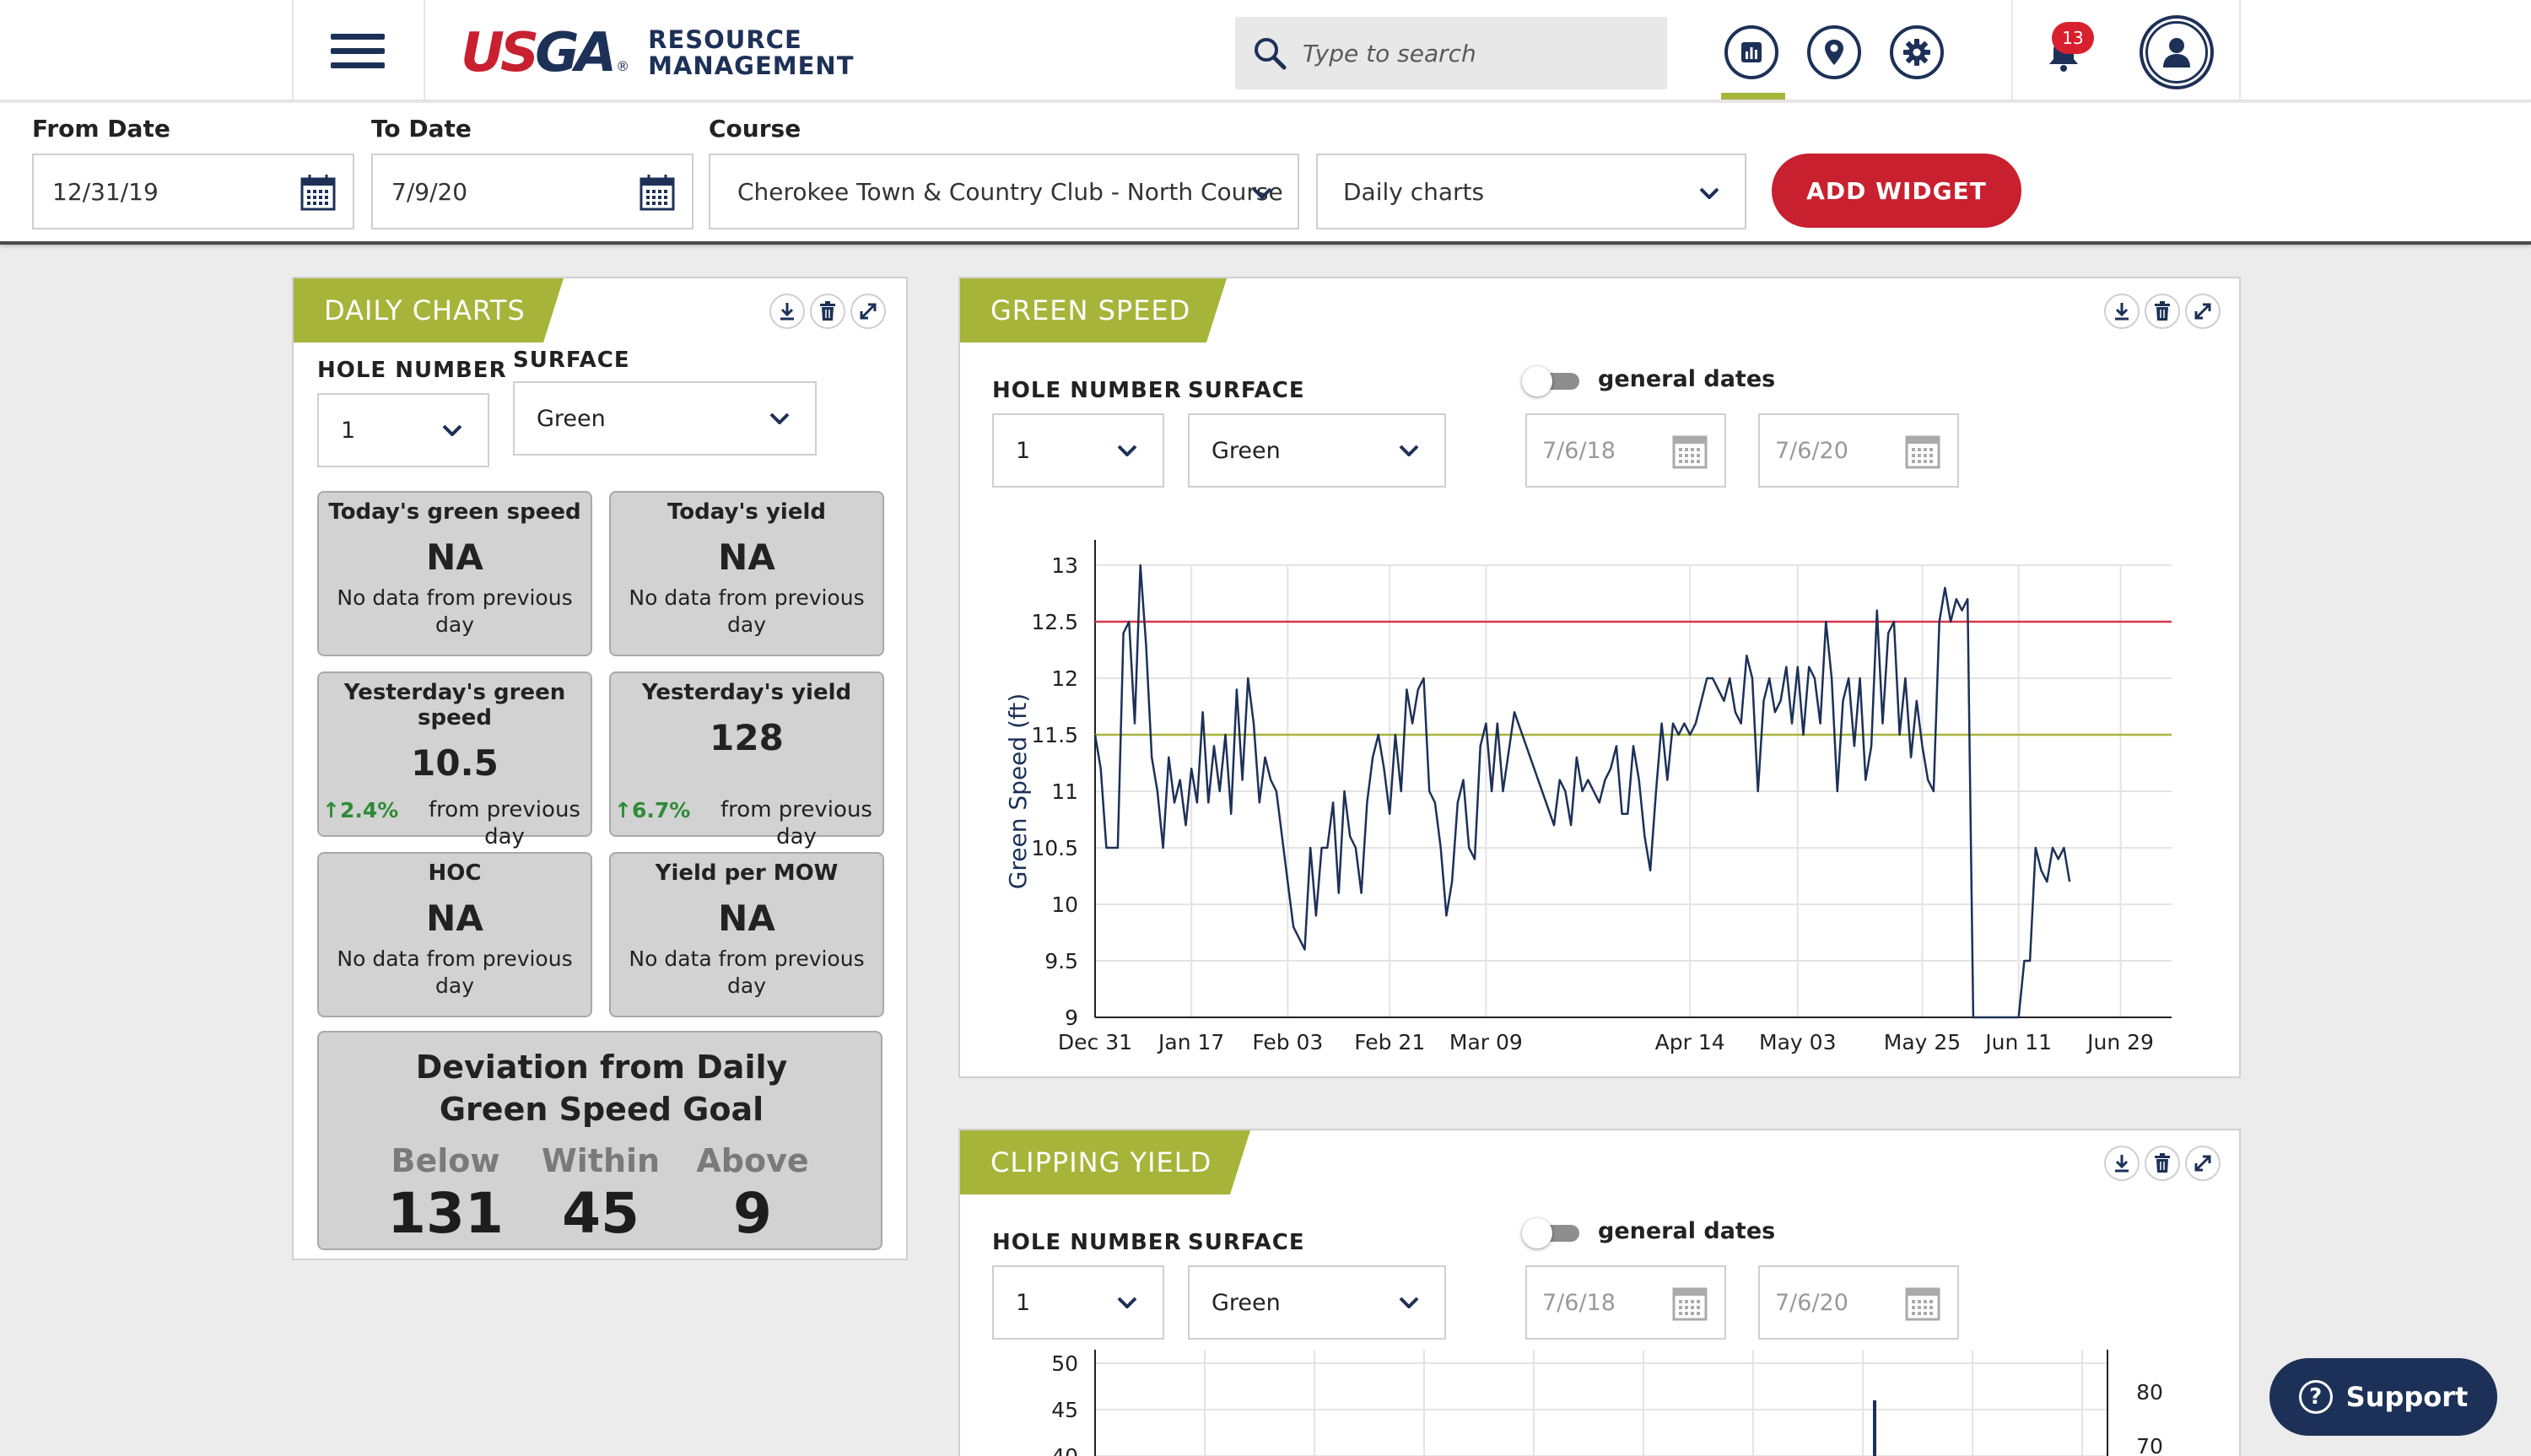 The height and width of the screenshot is (1456, 2531). What do you see at coordinates (412, 371) in the screenshot?
I see `hole-number-label: HOLE NUMBER` at bounding box center [412, 371].